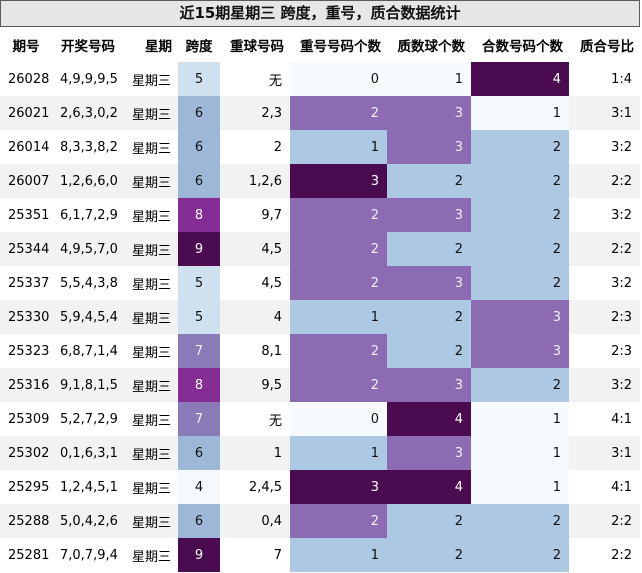  What do you see at coordinates (277, 147) in the screenshot?
I see `cell-repeat: 2` at bounding box center [277, 147].